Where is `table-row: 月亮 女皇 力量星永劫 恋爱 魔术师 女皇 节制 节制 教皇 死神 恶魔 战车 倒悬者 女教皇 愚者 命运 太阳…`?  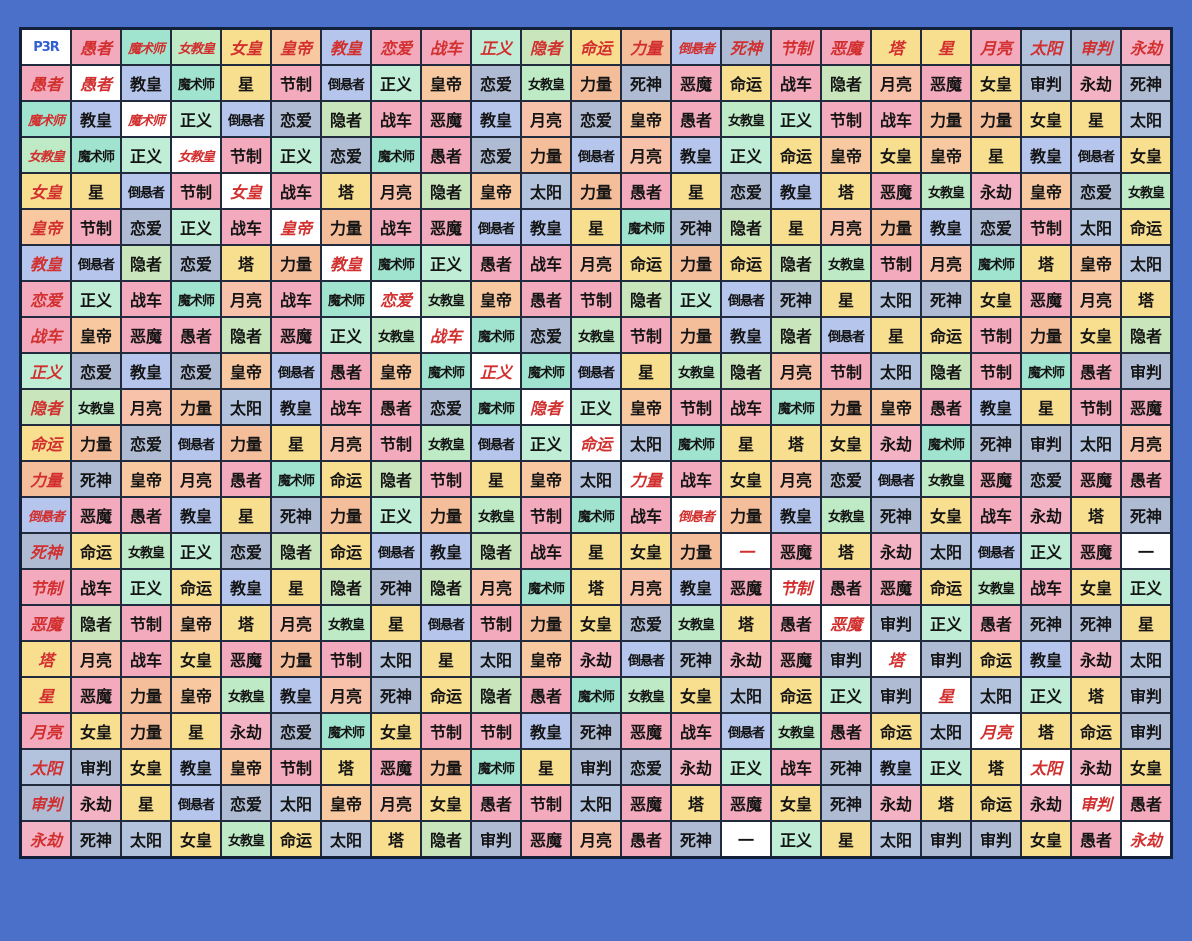 table-row: 月亮 女皇 力量星永劫 恋爱 魔术师 女皇 节制 节制 教皇 死神 恶魔 战车 倒悬者 女教皇 愚者 命运 太阳… is located at coordinates (596, 731).